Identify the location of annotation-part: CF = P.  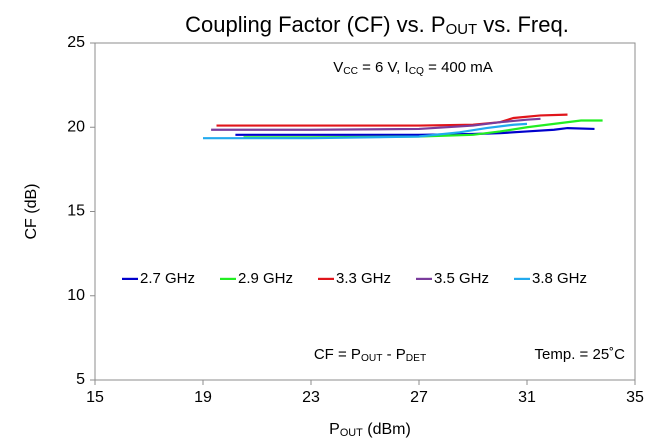
(337, 354).